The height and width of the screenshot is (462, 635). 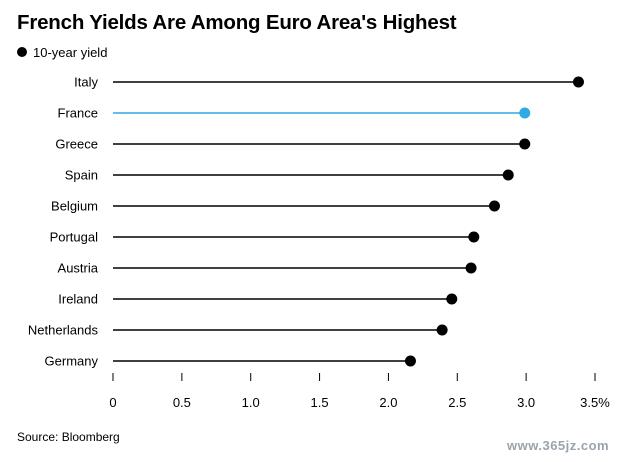 I want to click on source-note: Source: Bloomberg, so click(x=68, y=437).